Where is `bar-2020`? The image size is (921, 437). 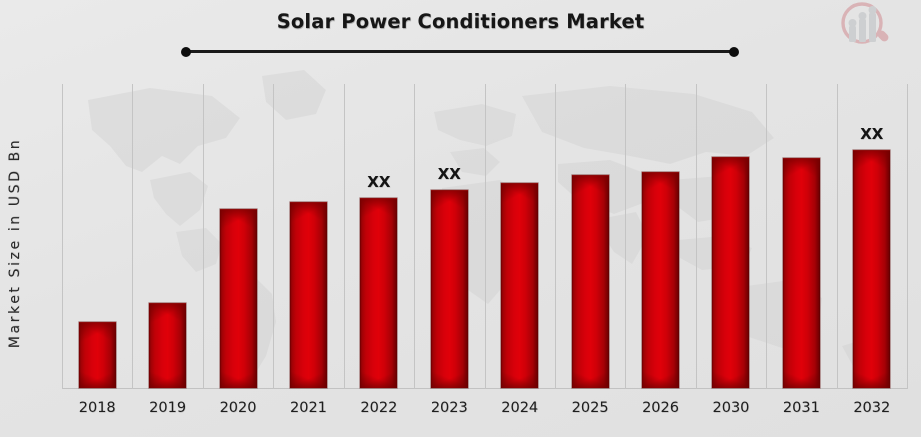
bar-2020 is located at coordinates (238, 298).